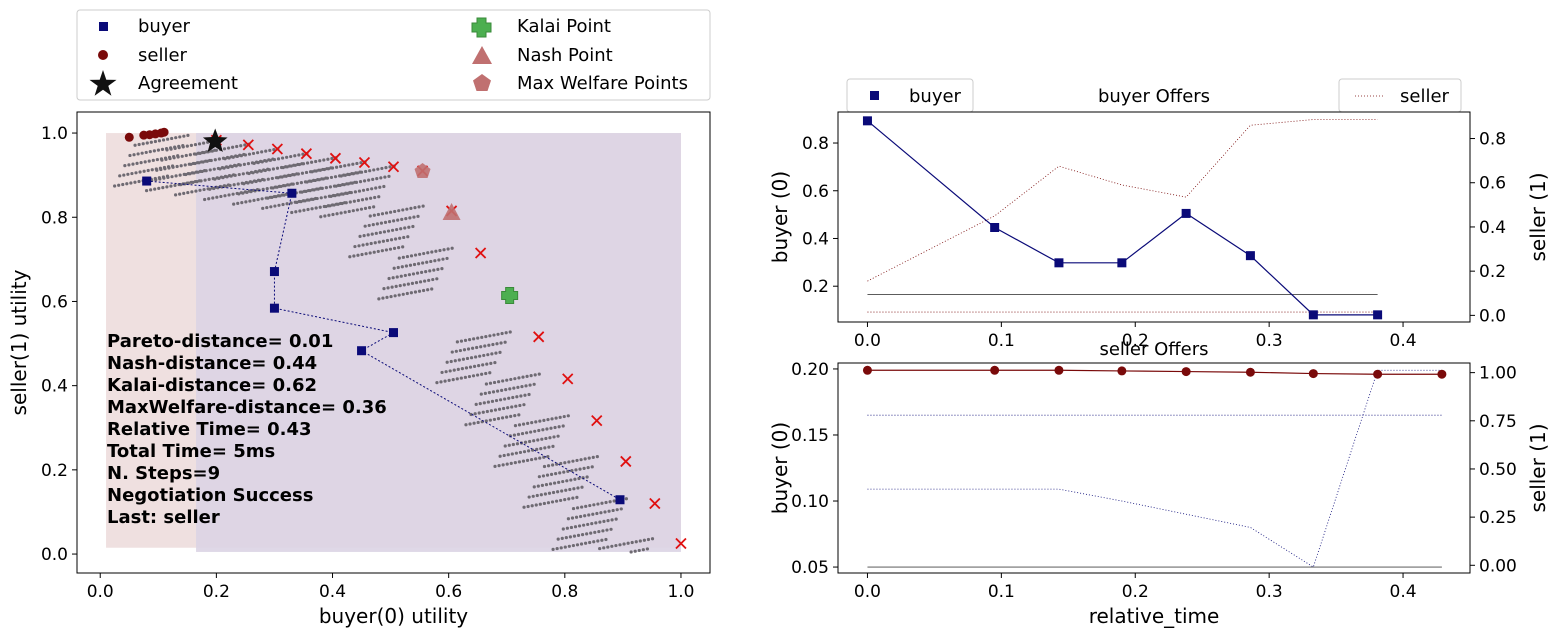  What do you see at coordinates (482, 82) in the screenshot?
I see `legend-welfare-marker` at bounding box center [482, 82].